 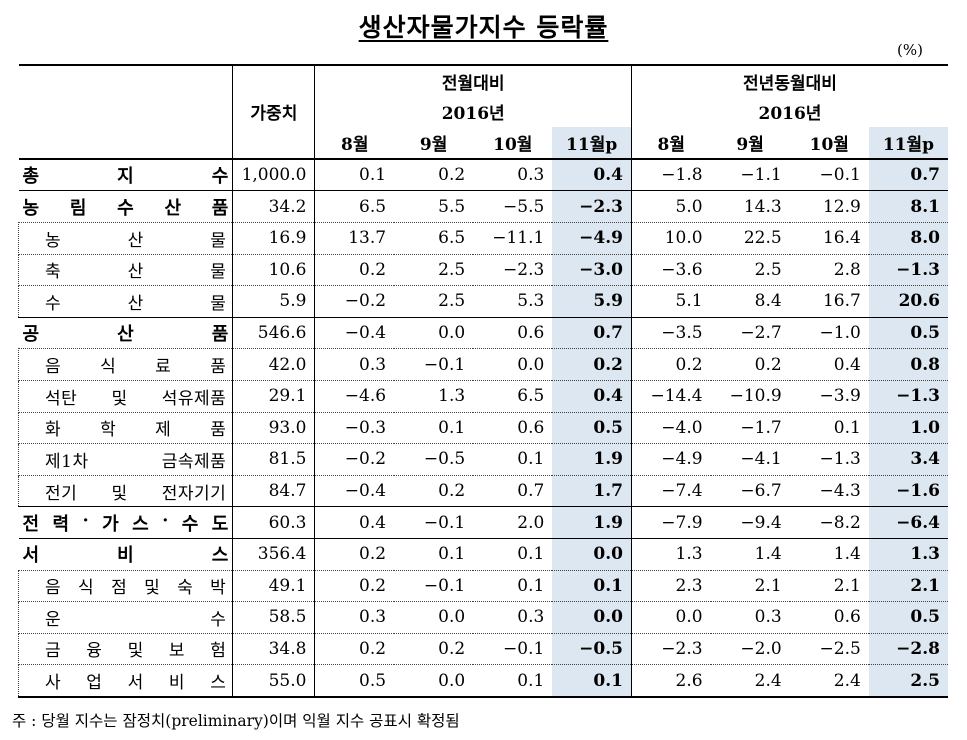 I want to click on row-label-part: 서, so click(x=135, y=683).